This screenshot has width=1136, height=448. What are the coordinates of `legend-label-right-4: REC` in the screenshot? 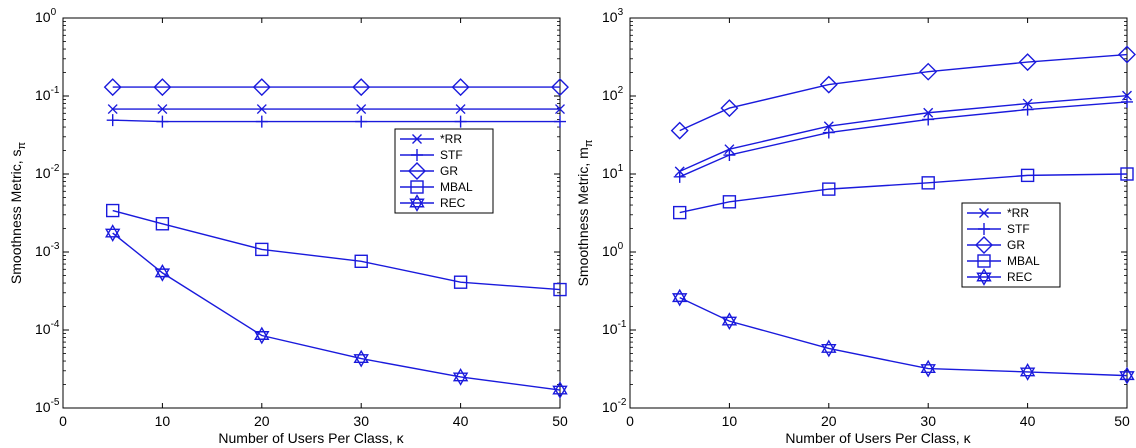 It's located at (1020, 277).